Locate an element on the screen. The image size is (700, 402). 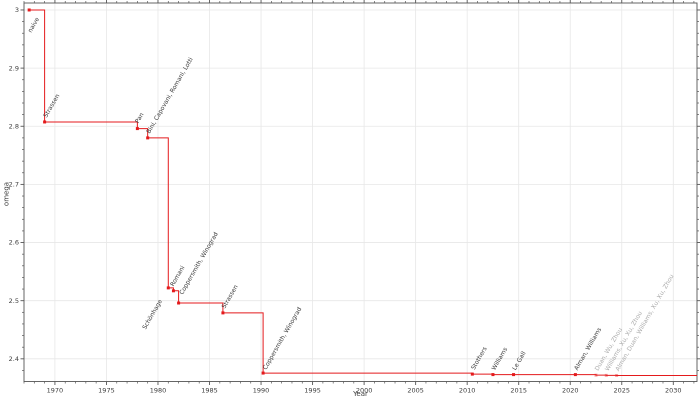
point-annotation: Le Gall is located at coordinates (519, 361).